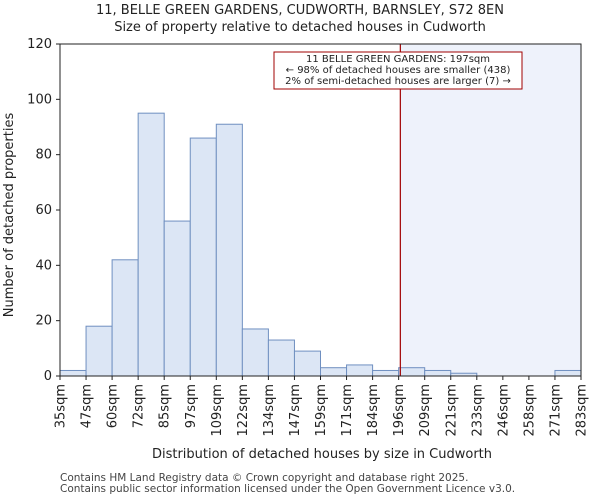 The height and width of the screenshot is (500, 600). I want to click on bar-159sqm, so click(334, 372).